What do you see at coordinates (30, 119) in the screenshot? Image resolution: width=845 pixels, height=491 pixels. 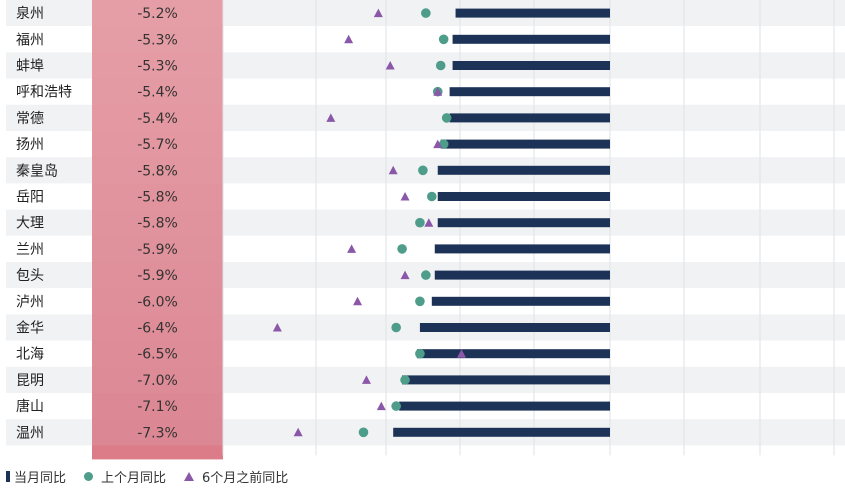 I see `category-label: 常德` at bounding box center [30, 119].